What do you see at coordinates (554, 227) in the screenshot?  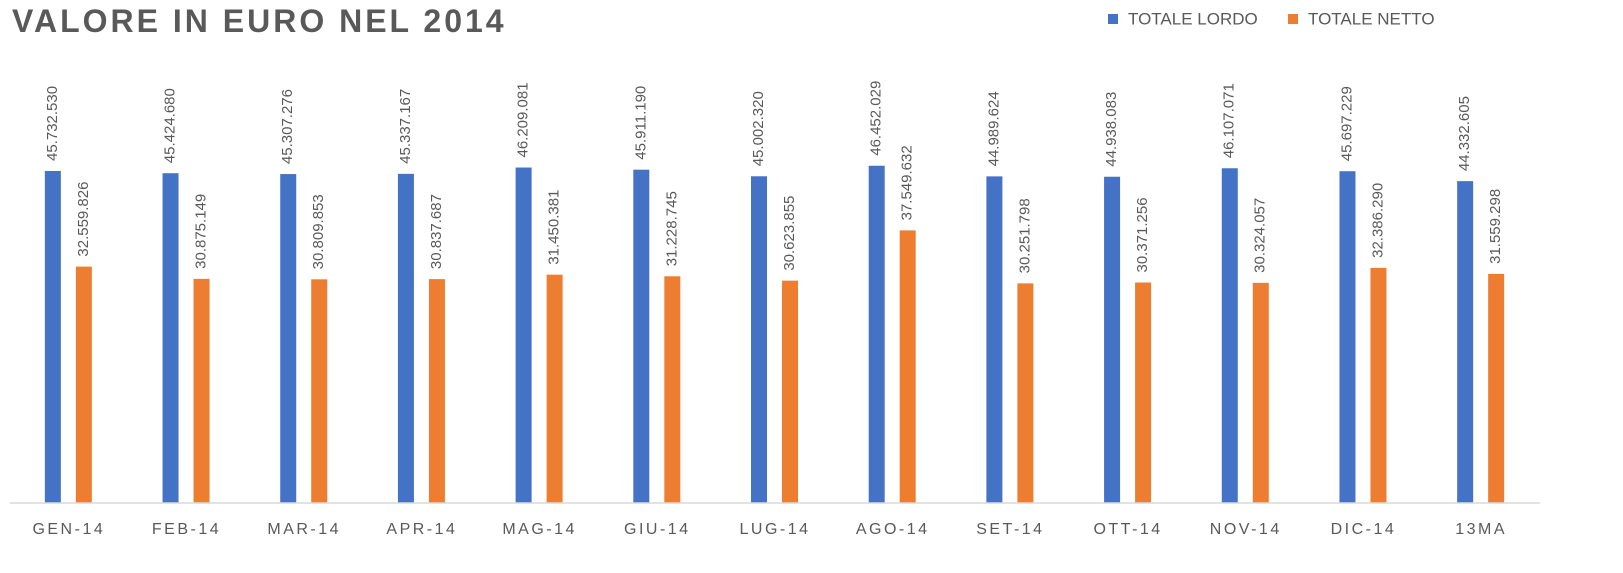 I see `data-label: 31.450.381` at bounding box center [554, 227].